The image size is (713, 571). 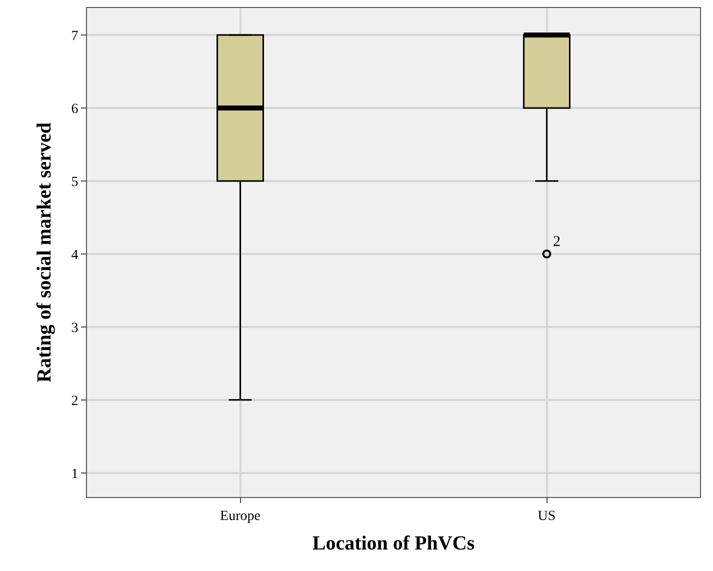 I want to click on y-tick-label: 7, so click(x=74, y=36).